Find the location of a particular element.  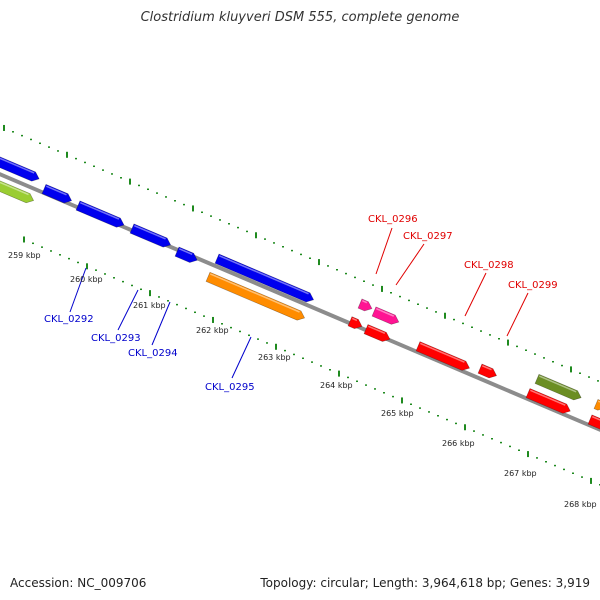

gene-label: CKL_0298 is located at coordinates (489, 265).